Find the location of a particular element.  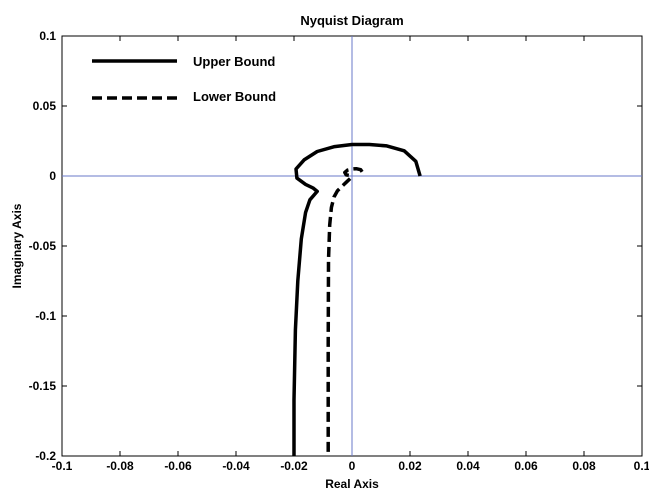

x-tick-label: 0.08 is located at coordinates (584, 466).